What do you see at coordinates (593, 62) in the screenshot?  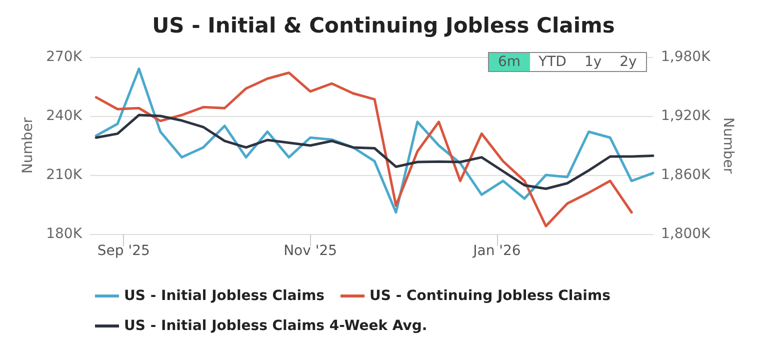 I see `annotation: 1y` at bounding box center [593, 62].